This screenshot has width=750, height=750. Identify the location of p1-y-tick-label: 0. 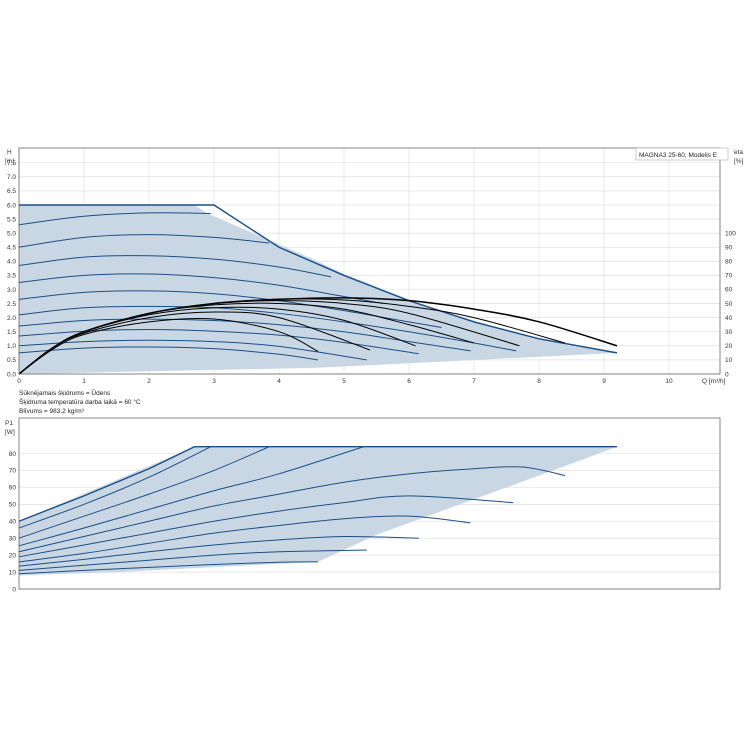
(14, 589).